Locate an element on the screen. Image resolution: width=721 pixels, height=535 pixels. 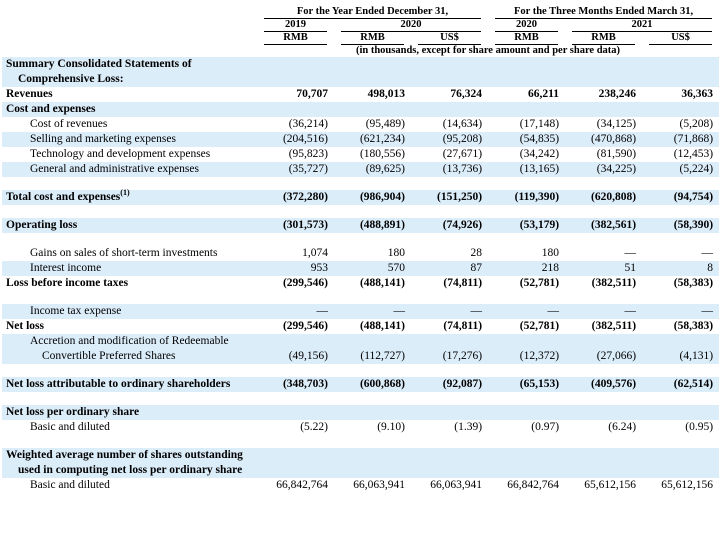
value-cell: (112,727) is located at coordinates (372, 349).